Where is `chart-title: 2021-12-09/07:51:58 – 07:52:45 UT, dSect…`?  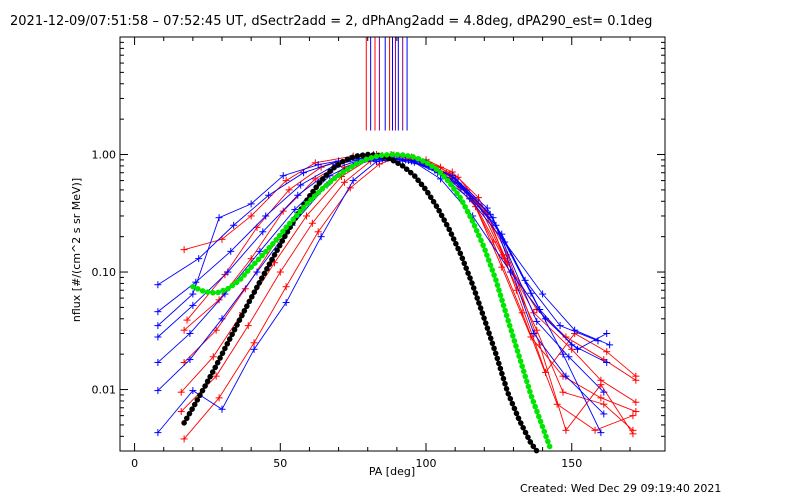 chart-title: 2021-12-09/07:51:58 – 07:52:45 UT, dSect… is located at coordinates (331, 21).